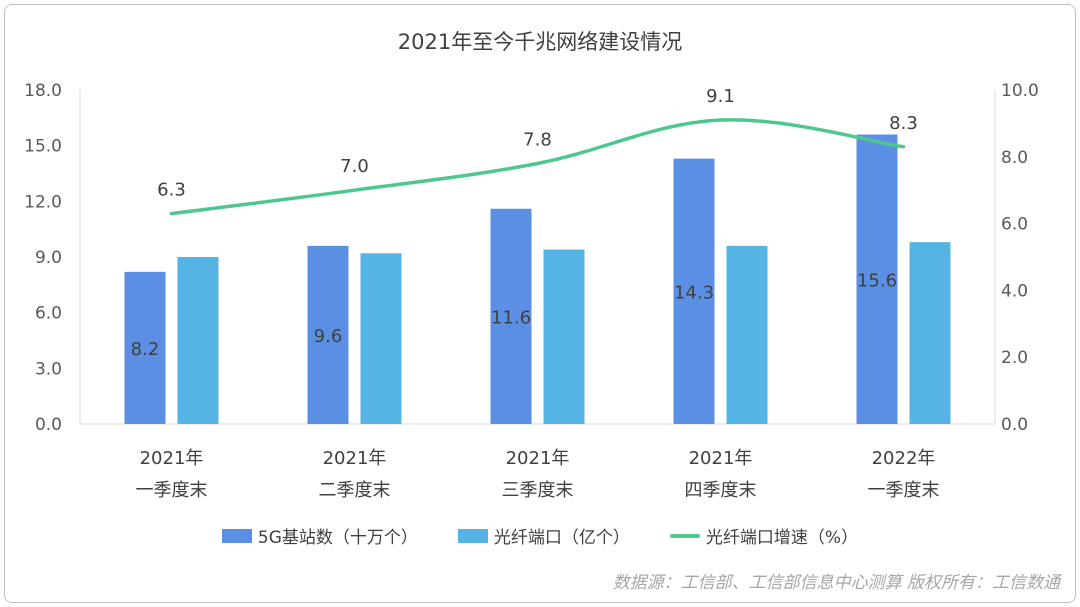 The height and width of the screenshot is (607, 1080). I want to click on y-right-tick-label: 0.0, so click(1014, 425).